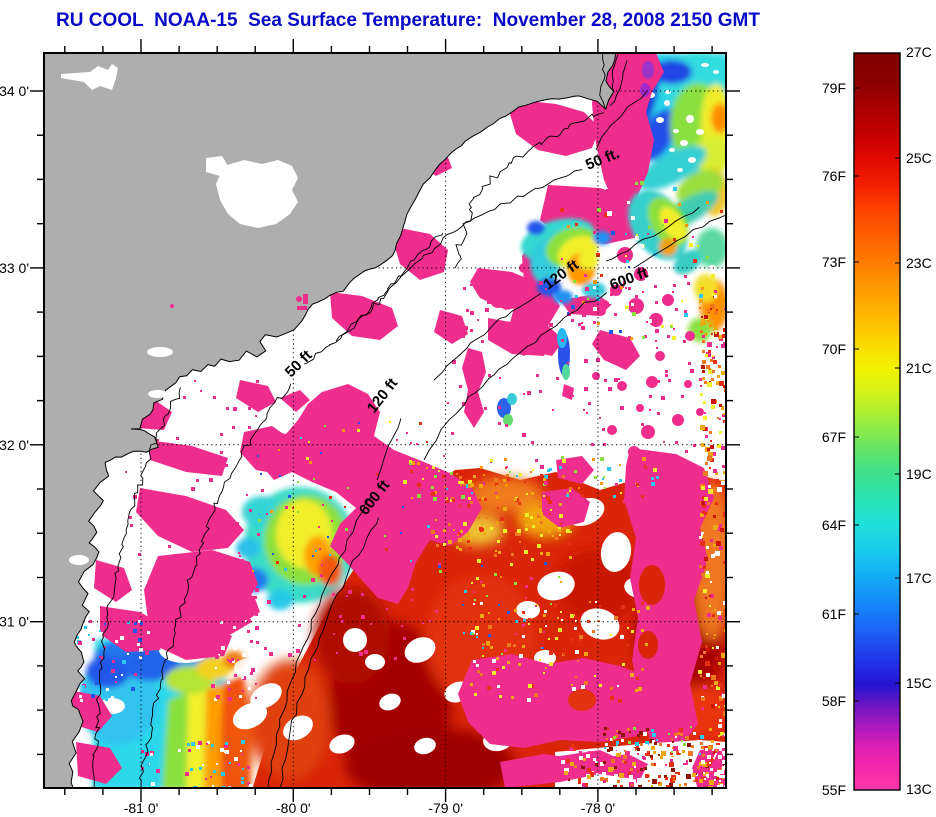 The image size is (936, 817). Describe the element at coordinates (919, 789) in the screenshot. I see `svg-text: 13C` at that location.